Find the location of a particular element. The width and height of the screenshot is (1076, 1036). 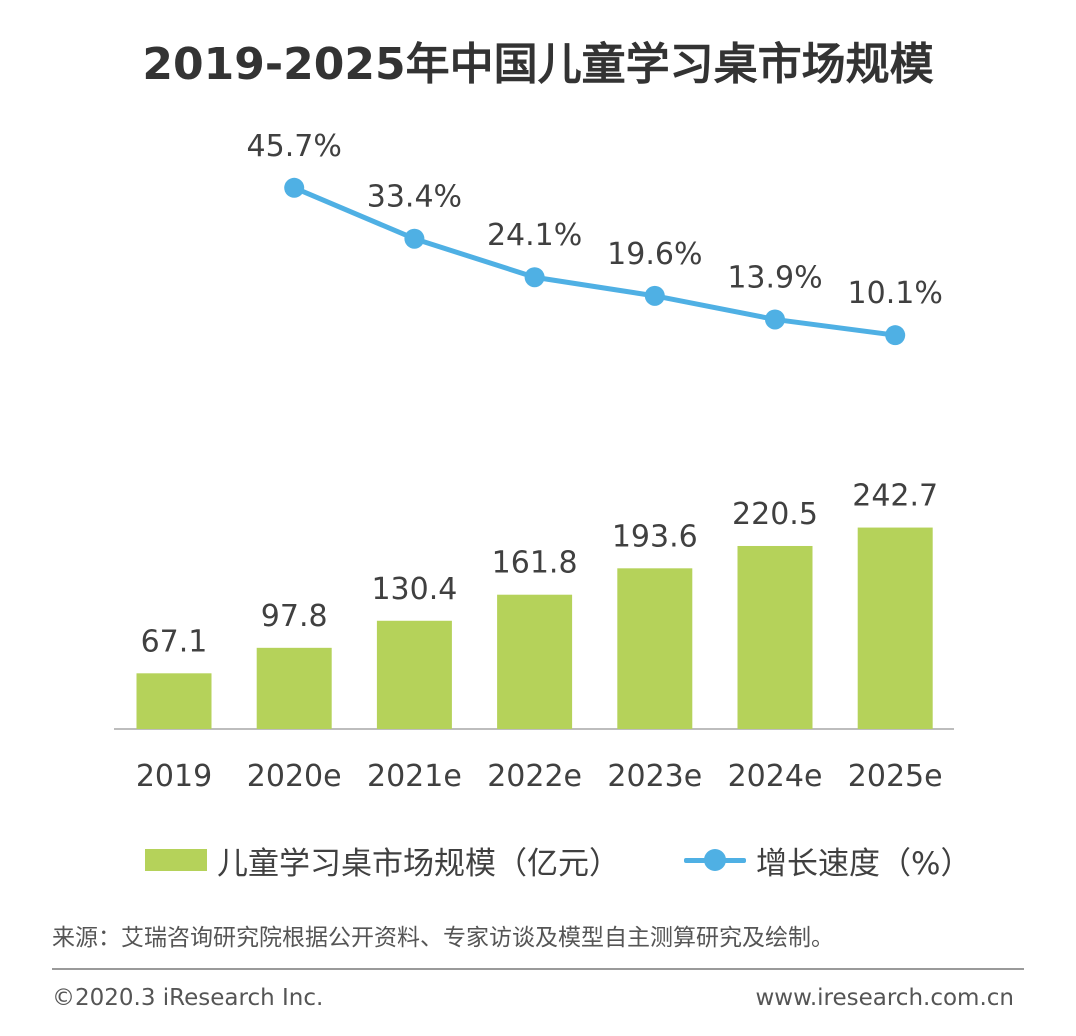

bar-value-label-2023e: 193.6 is located at coordinates (655, 536).